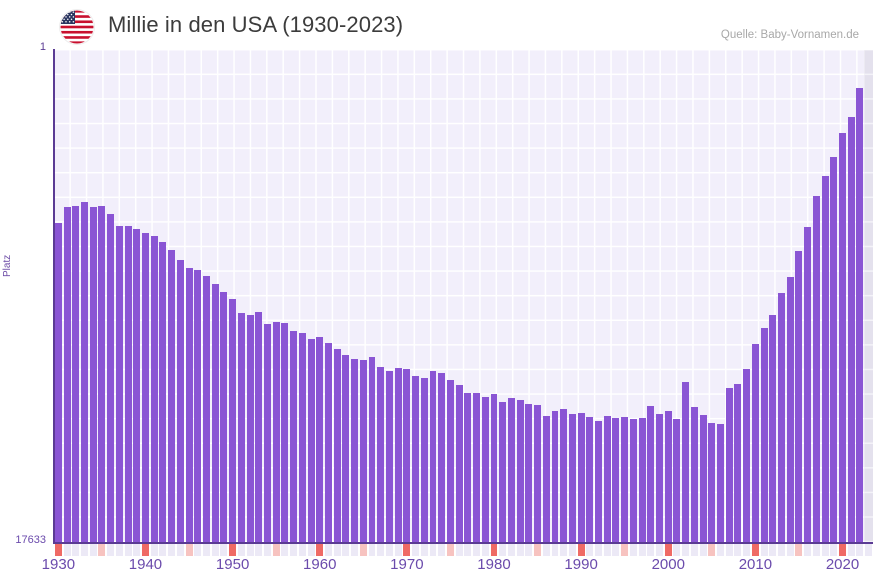  I want to click on y-axis-tick-top: 1, so click(42, 47).